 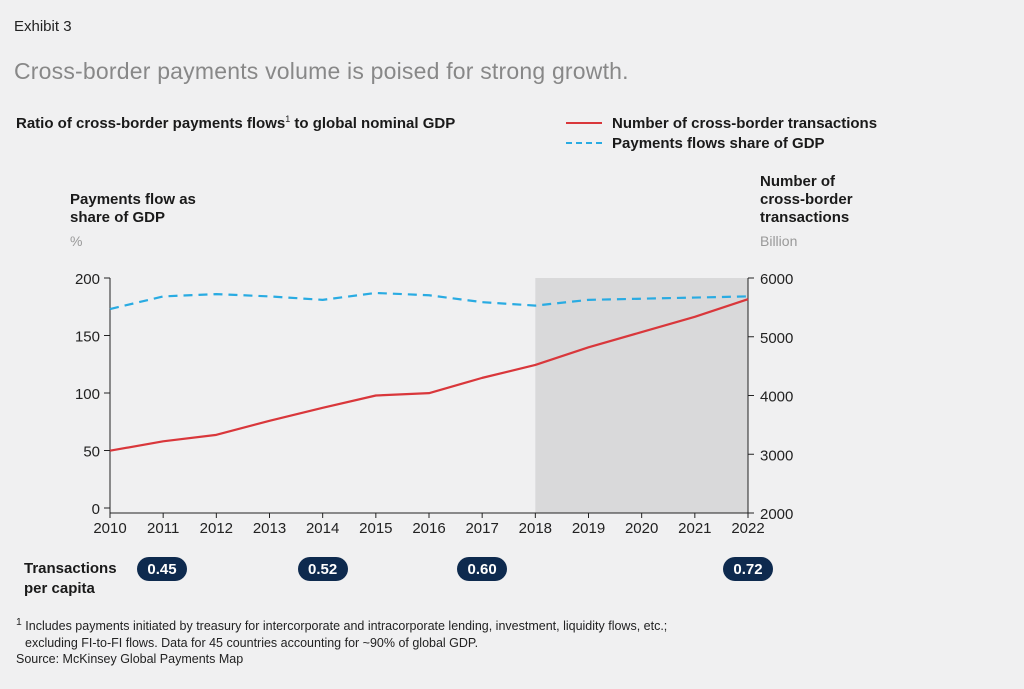 What do you see at coordinates (745, 123) in the screenshot?
I see `legend-label-transactions: Number of cross-border transactions` at bounding box center [745, 123].